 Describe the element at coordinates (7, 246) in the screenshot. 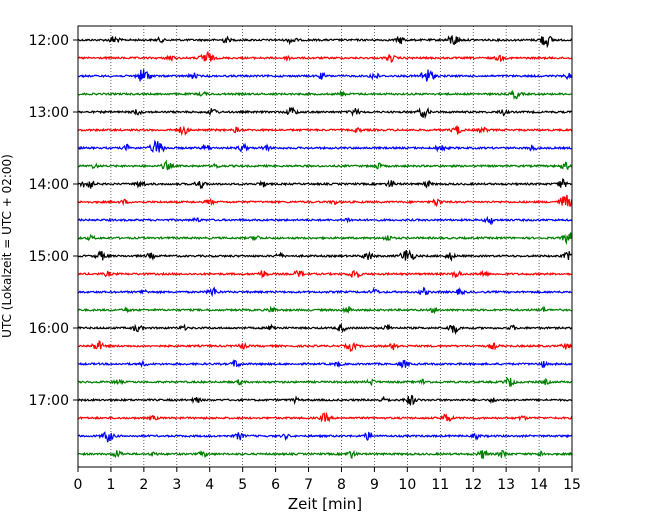

I see `y-axis-label: UTC (Lokalzeit = UTC + 02:00)` at that location.